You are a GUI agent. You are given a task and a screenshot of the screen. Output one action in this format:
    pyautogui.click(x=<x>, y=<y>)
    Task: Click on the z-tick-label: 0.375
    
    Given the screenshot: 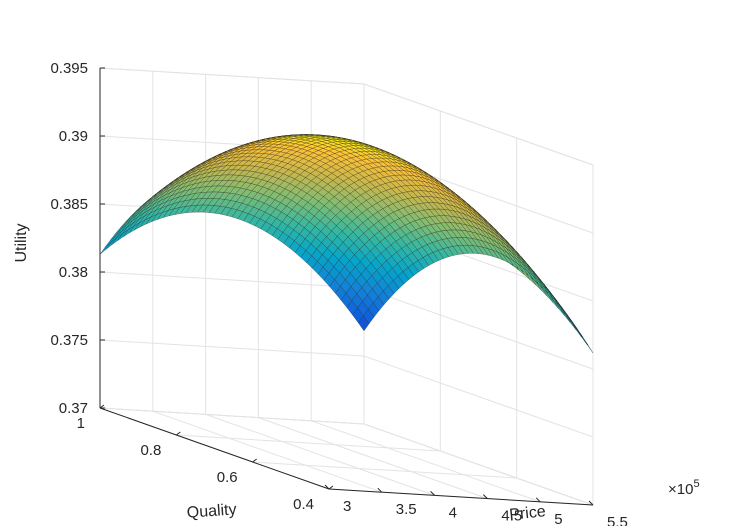 What is the action you would take?
    pyautogui.click(x=69, y=340)
    